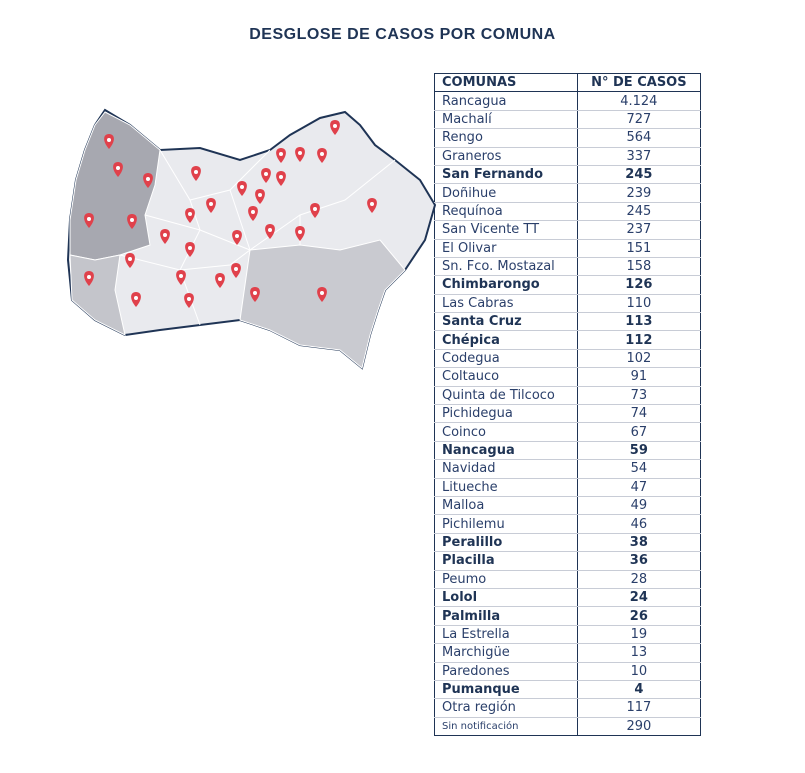 The height and width of the screenshot is (773, 805). What do you see at coordinates (639, 561) in the screenshot?
I see `case-count: 36` at bounding box center [639, 561].